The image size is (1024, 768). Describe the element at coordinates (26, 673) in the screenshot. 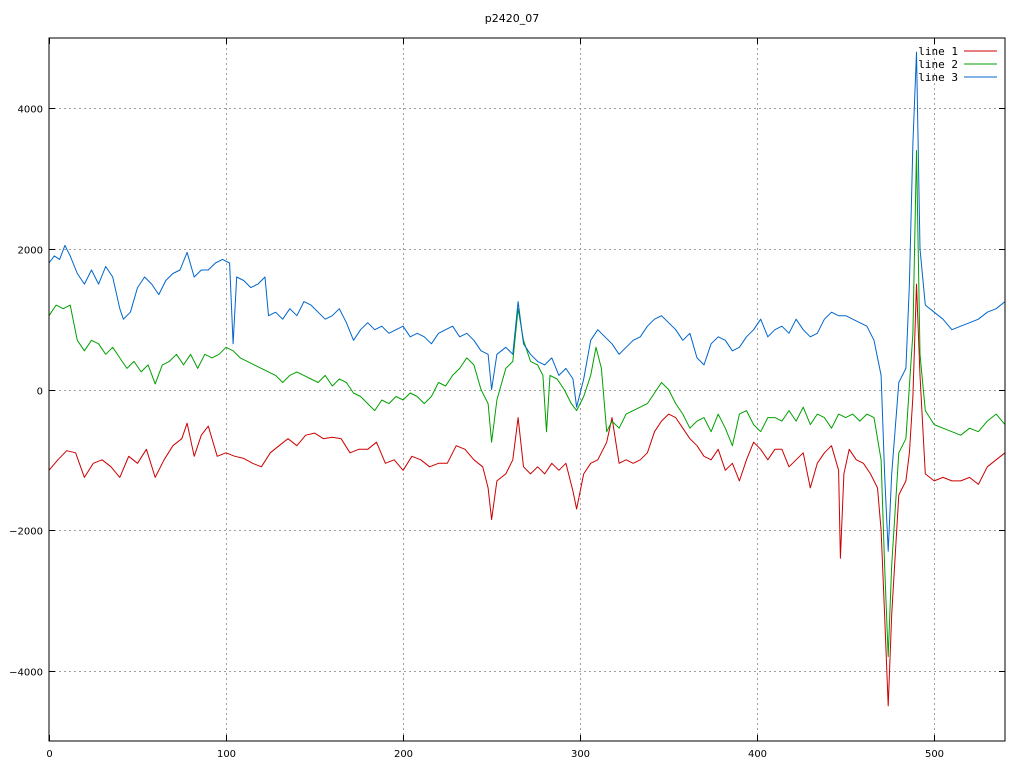

I see `y-tick-label: −4000` at that location.